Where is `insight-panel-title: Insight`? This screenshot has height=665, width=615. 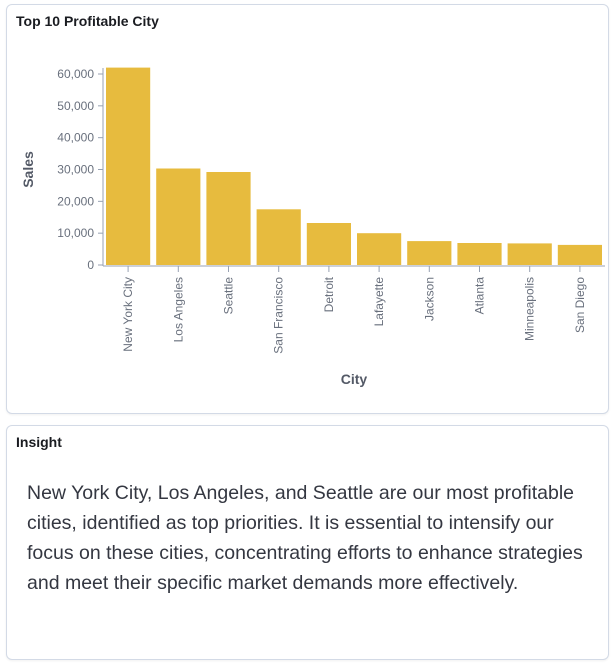 insight-panel-title: Insight is located at coordinates (39, 442).